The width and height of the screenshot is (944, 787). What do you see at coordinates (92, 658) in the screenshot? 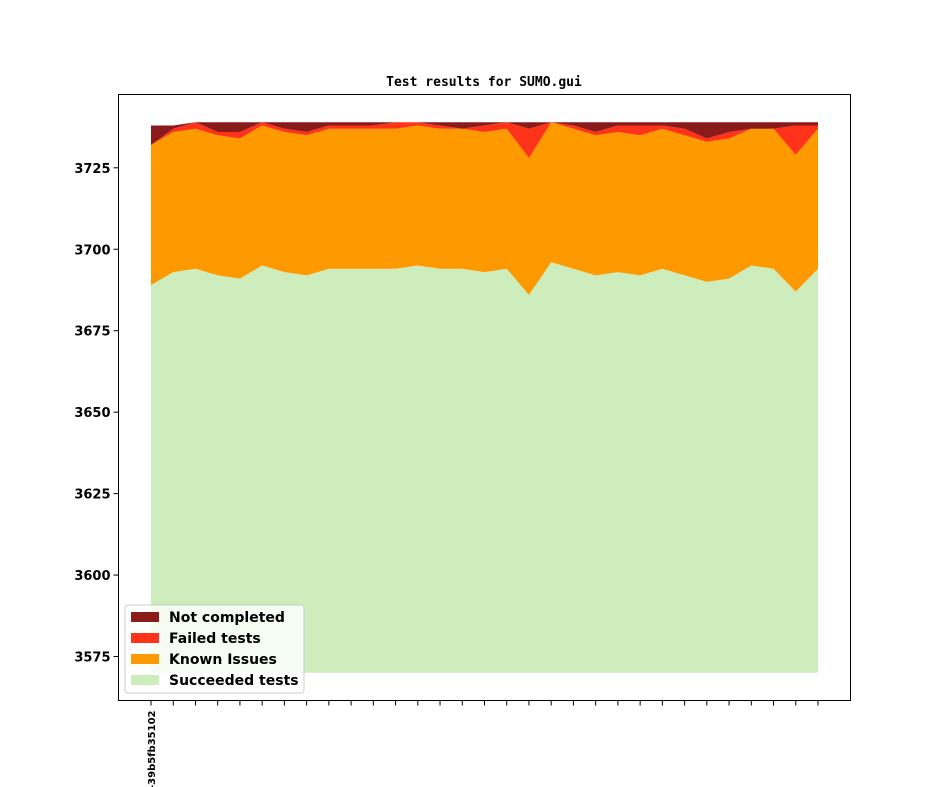
I see `y-tick-label: 3575` at bounding box center [92, 658].